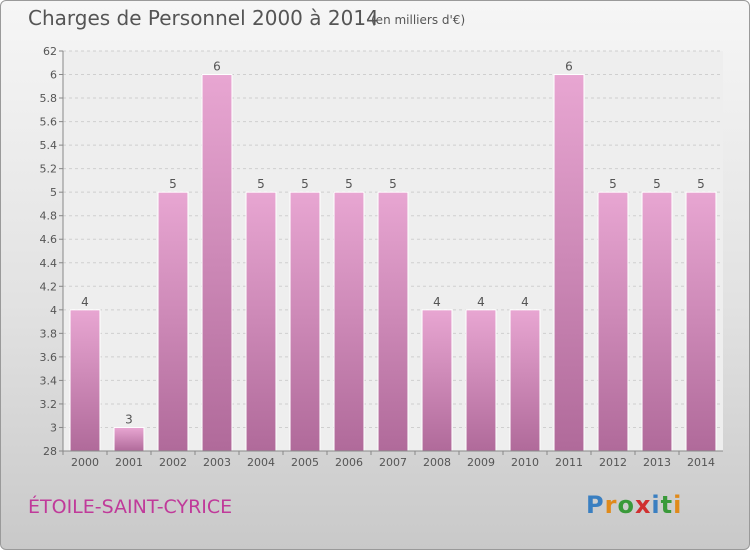 This screenshot has height=550, width=750. What do you see at coordinates (49, 122) in the screenshot?
I see `y-tick-label: 5.6` at bounding box center [49, 122].